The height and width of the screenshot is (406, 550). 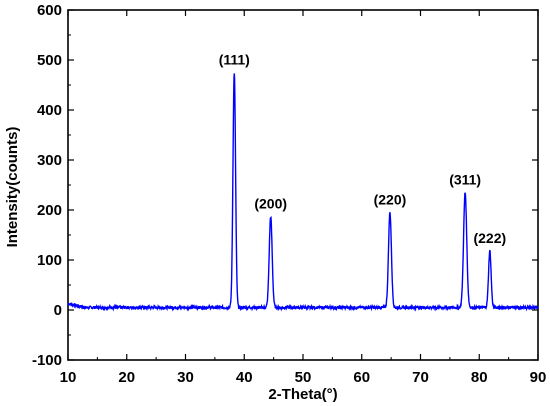 I want to click on peak-label: (220), so click(x=390, y=200).